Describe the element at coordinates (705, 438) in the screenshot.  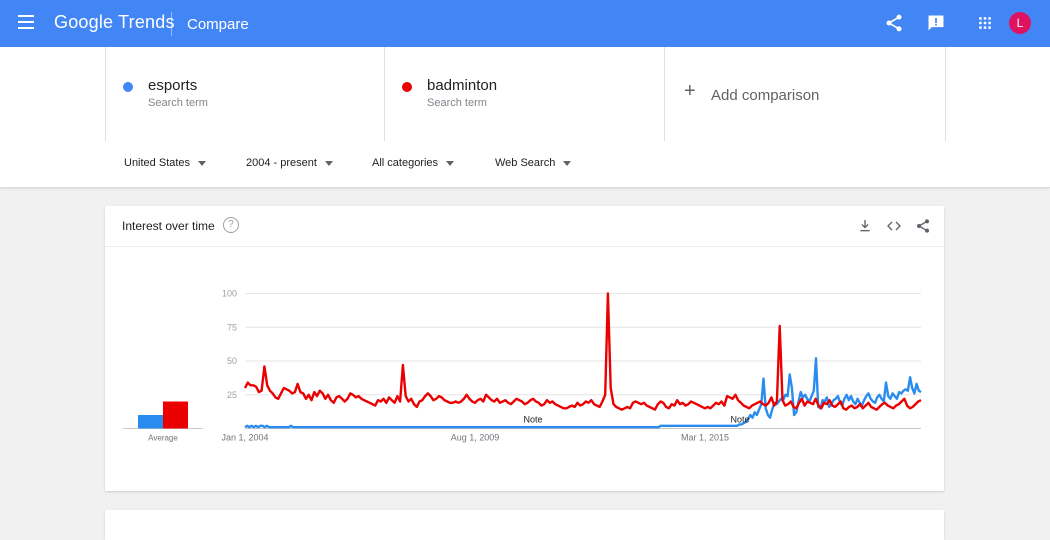
I see `x-tick-label: Mar 1, 2015` at that location.